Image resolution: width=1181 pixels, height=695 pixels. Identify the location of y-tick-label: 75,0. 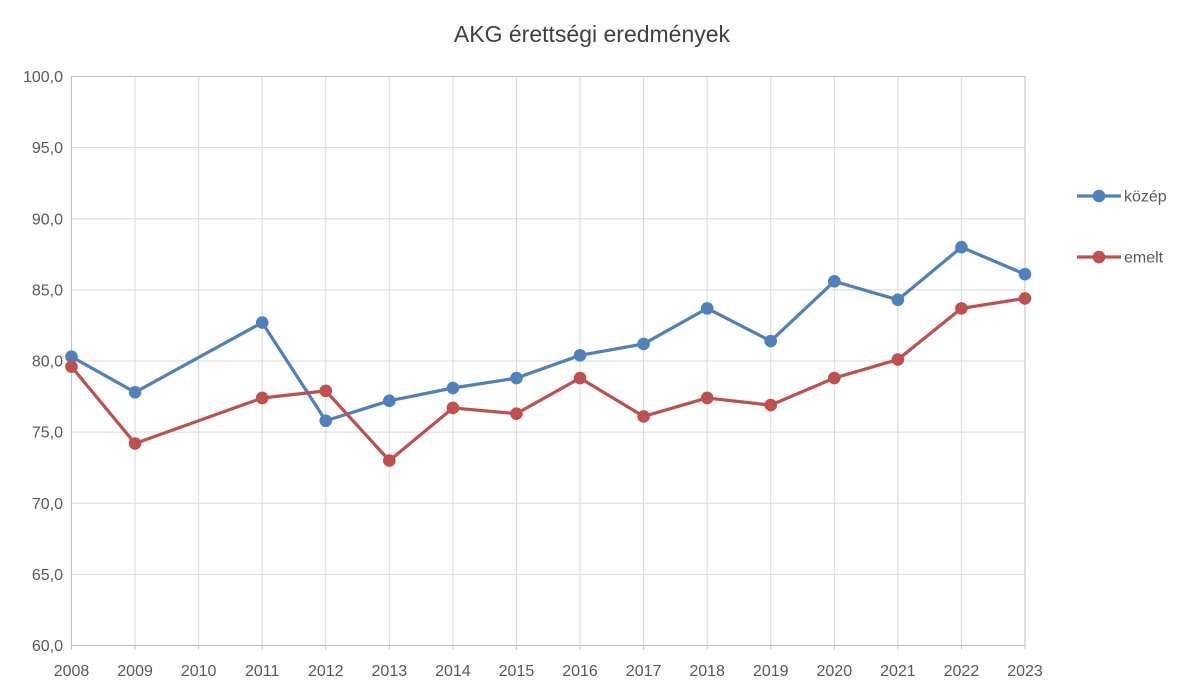
(47, 433).